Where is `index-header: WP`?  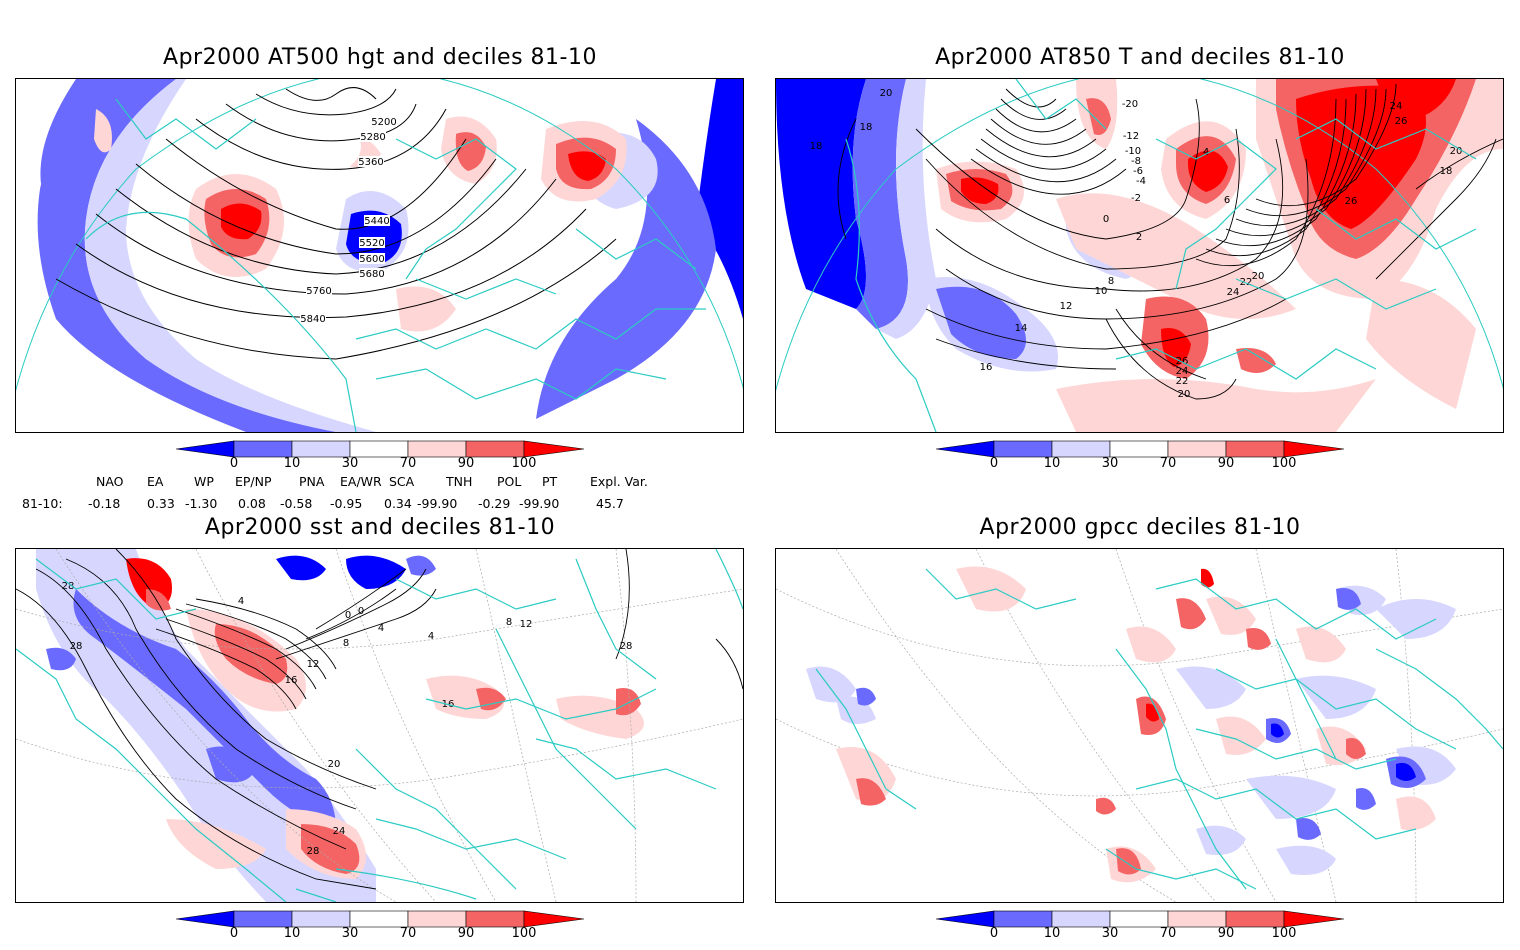
index-header: WP is located at coordinates (204, 481).